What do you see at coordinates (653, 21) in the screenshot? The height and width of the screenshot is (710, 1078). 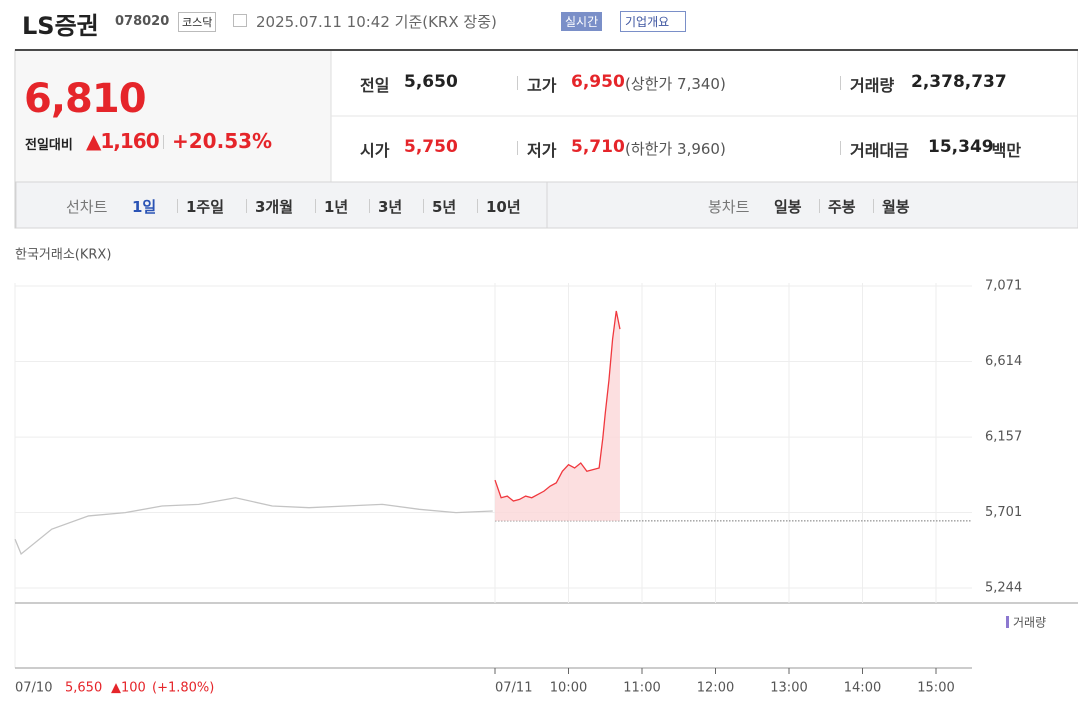 I see `company-info-button: 기업개요` at bounding box center [653, 21].